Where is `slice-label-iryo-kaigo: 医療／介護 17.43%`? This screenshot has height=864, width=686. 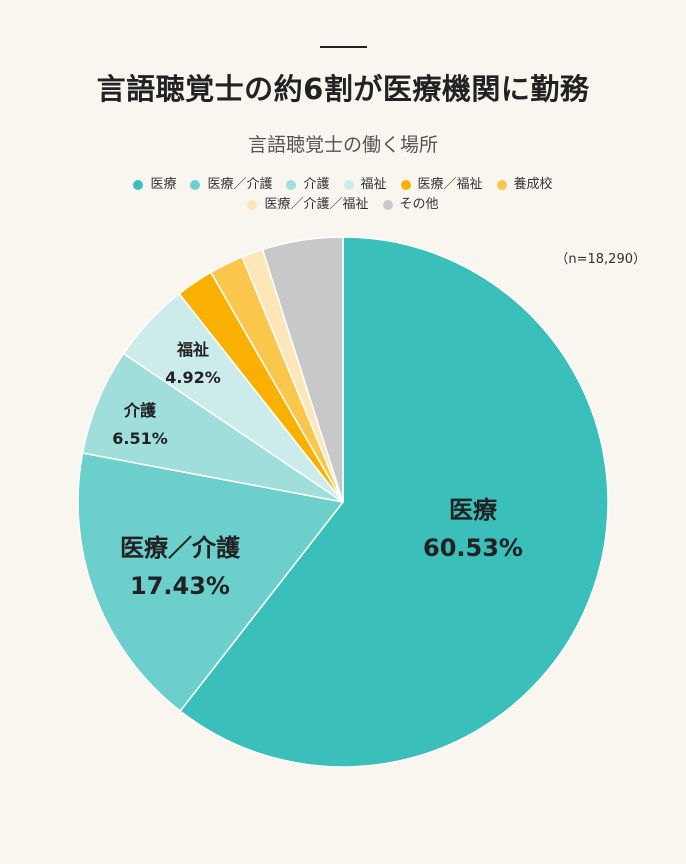
slice-label-iryo-kaigo: 医療／介護 17.43% is located at coordinates (180, 567).